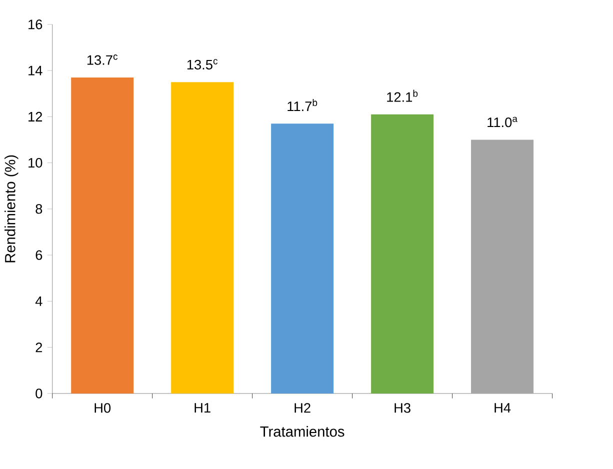 The image size is (613, 469). Describe the element at coordinates (502, 408) in the screenshot. I see `x-tick-label: H4` at that location.